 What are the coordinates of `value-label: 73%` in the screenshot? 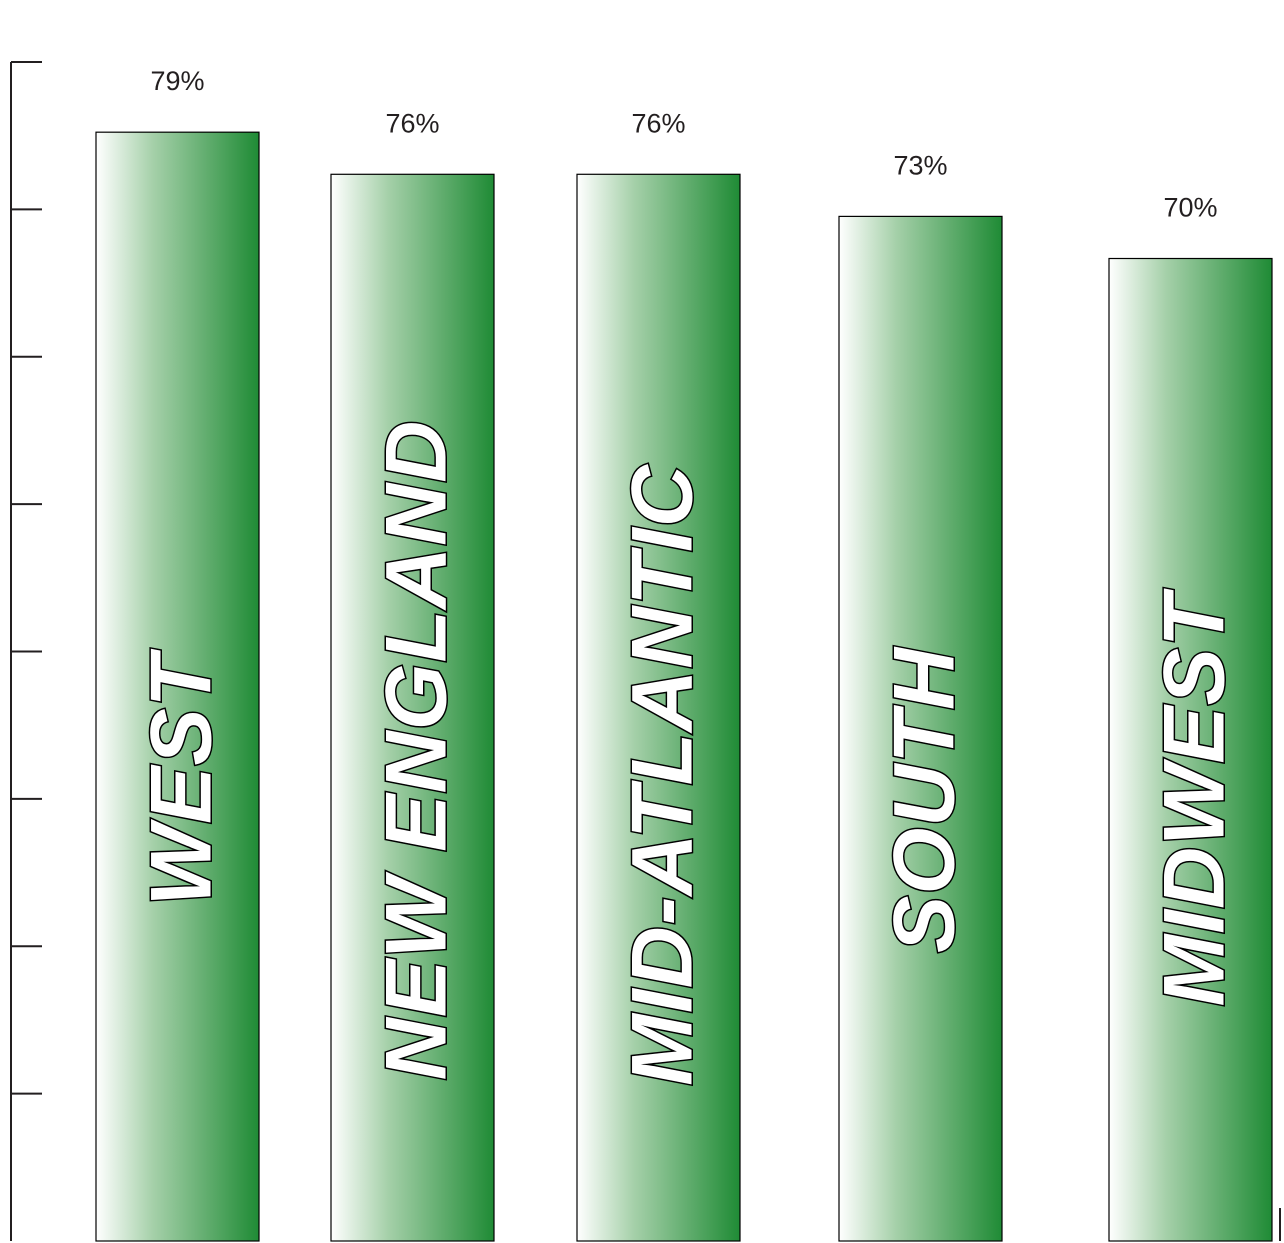 It's located at (920, 165).